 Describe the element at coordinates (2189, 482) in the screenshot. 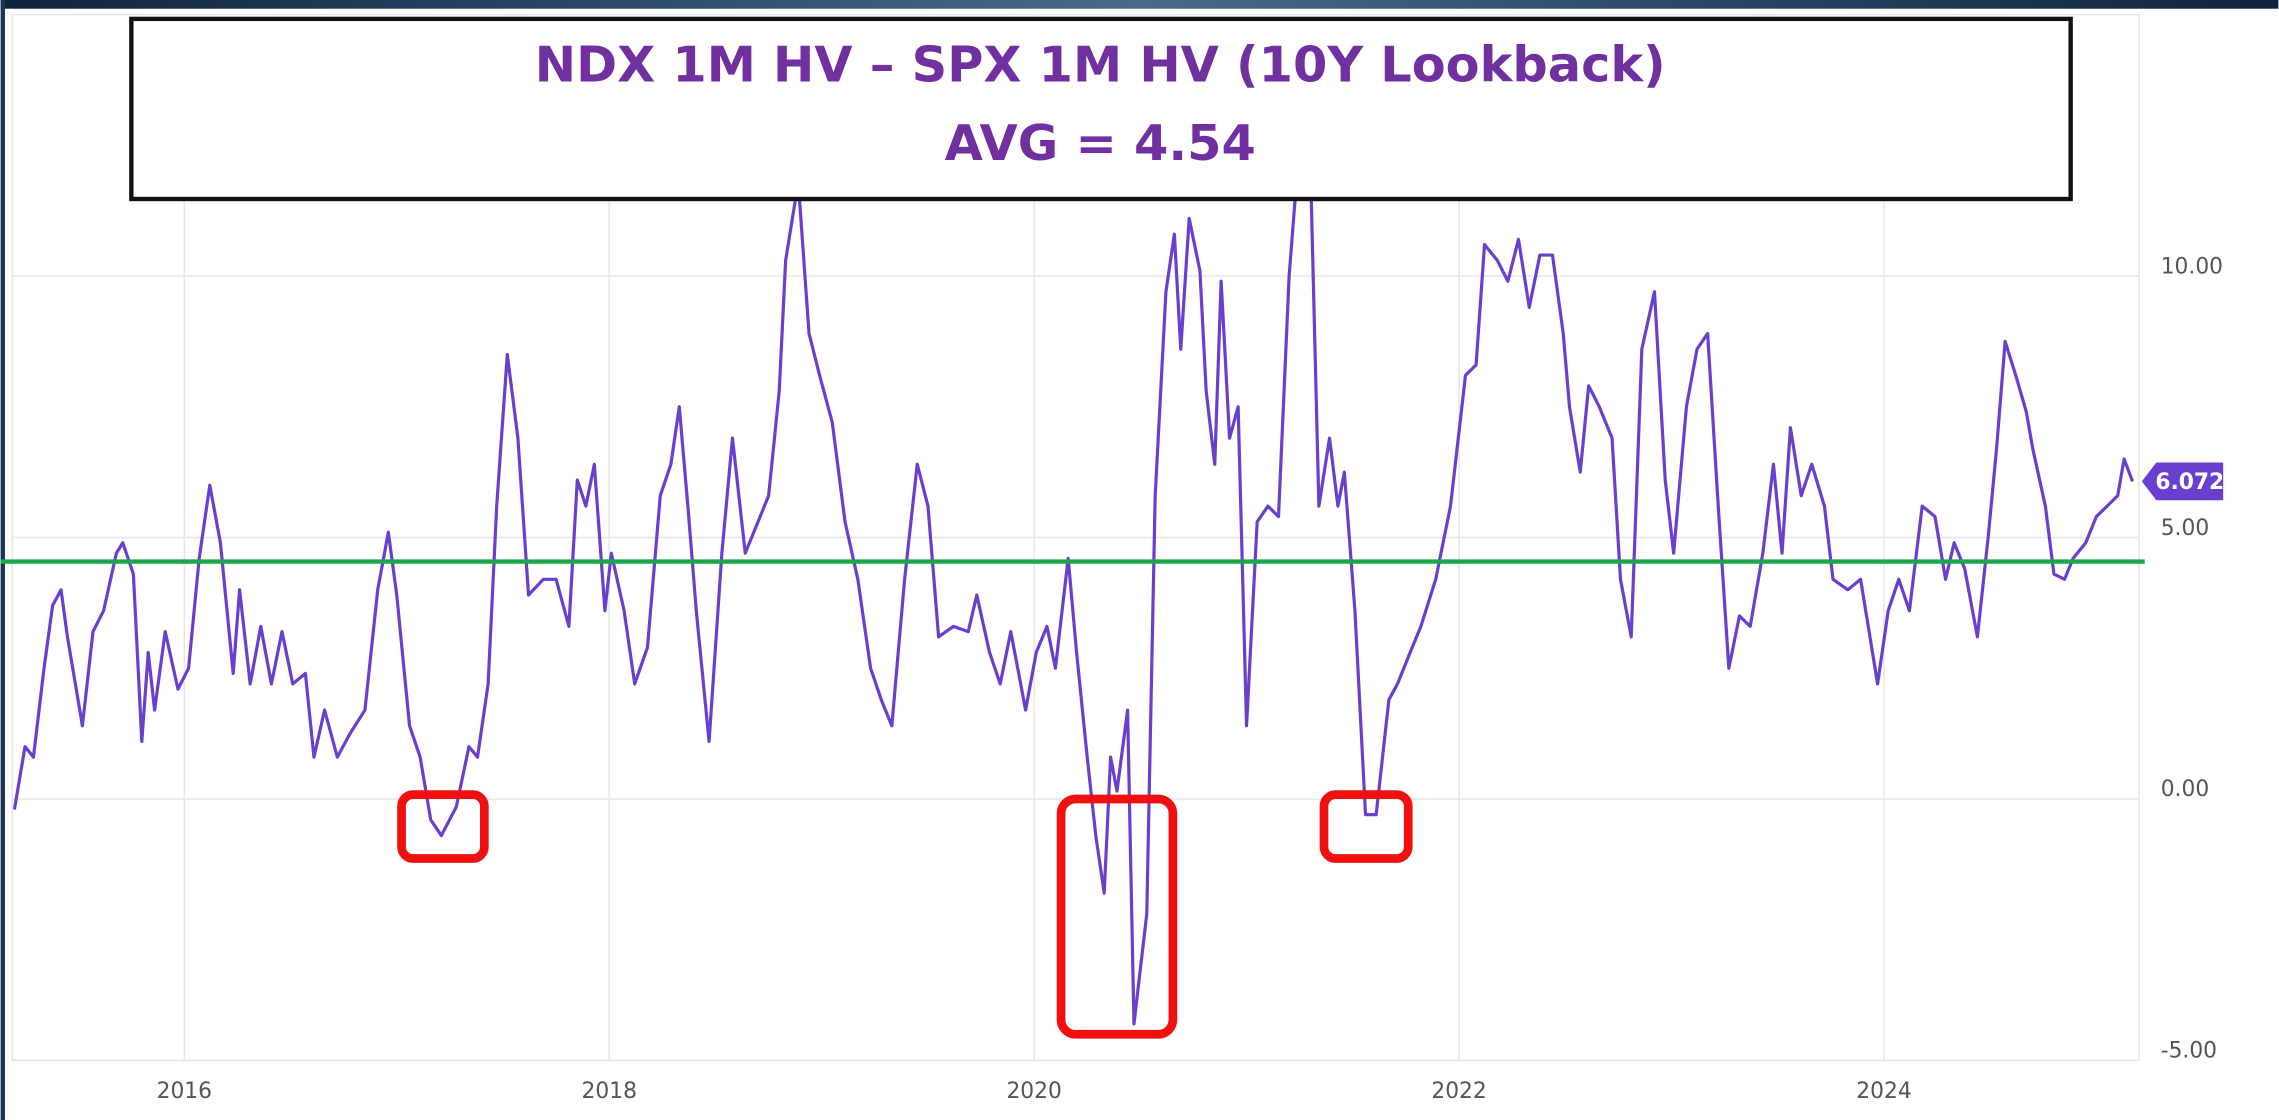

I see `badge-label: 6.072` at that location.